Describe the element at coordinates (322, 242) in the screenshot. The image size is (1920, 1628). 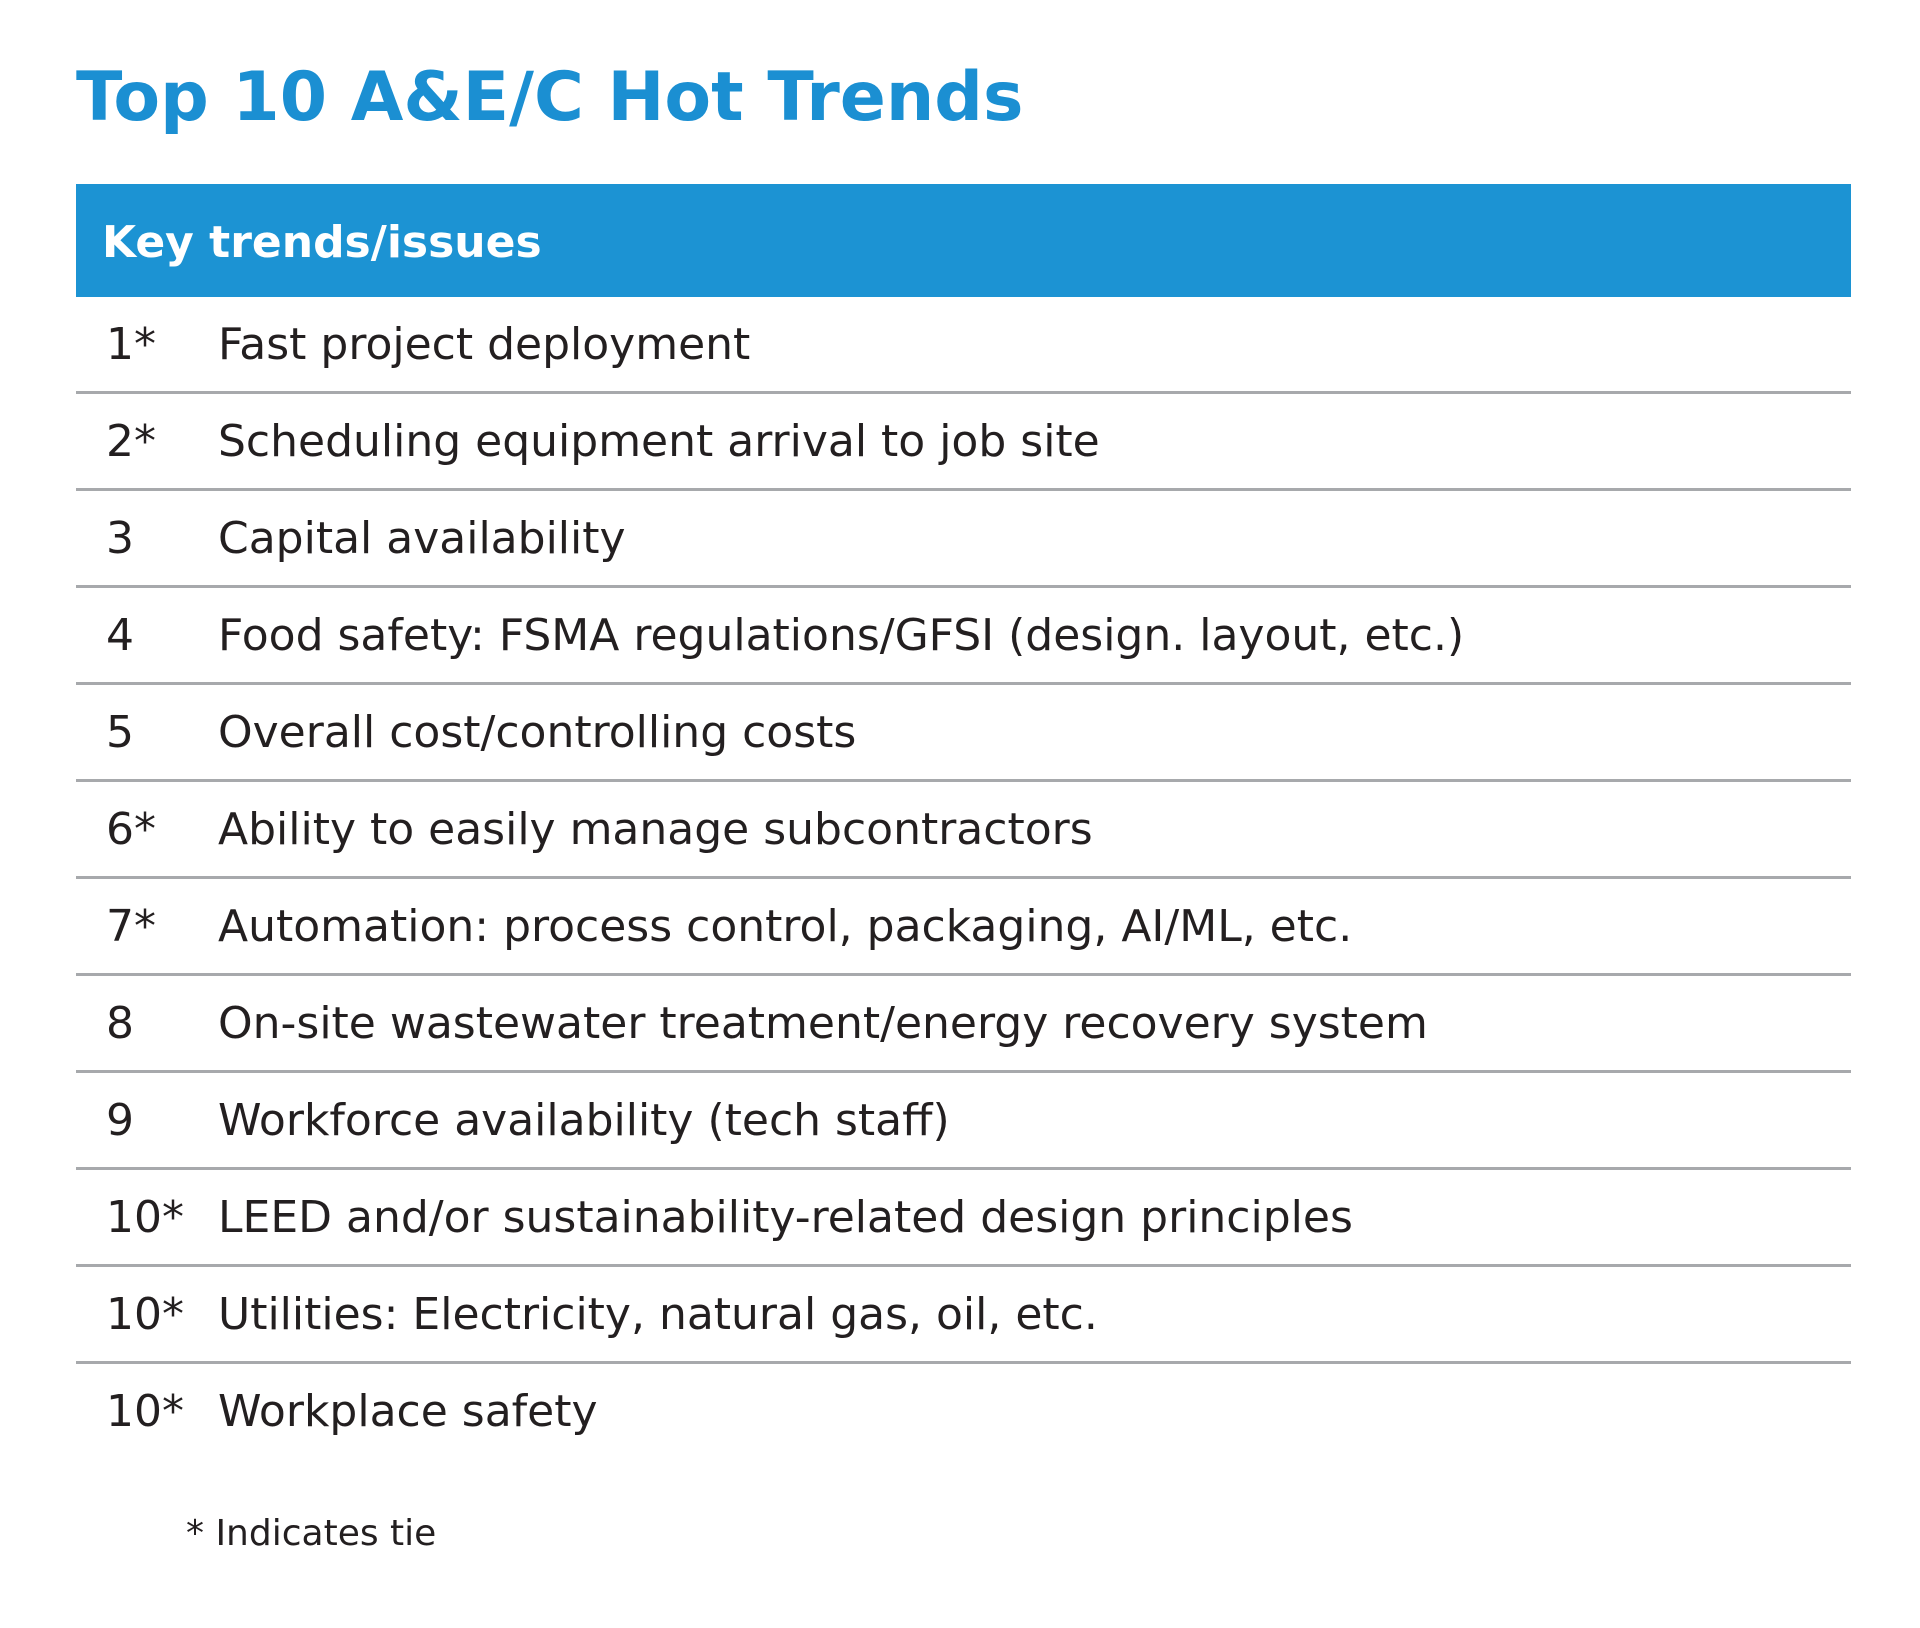
I see `table-header-label: Key trends/issues` at that location.